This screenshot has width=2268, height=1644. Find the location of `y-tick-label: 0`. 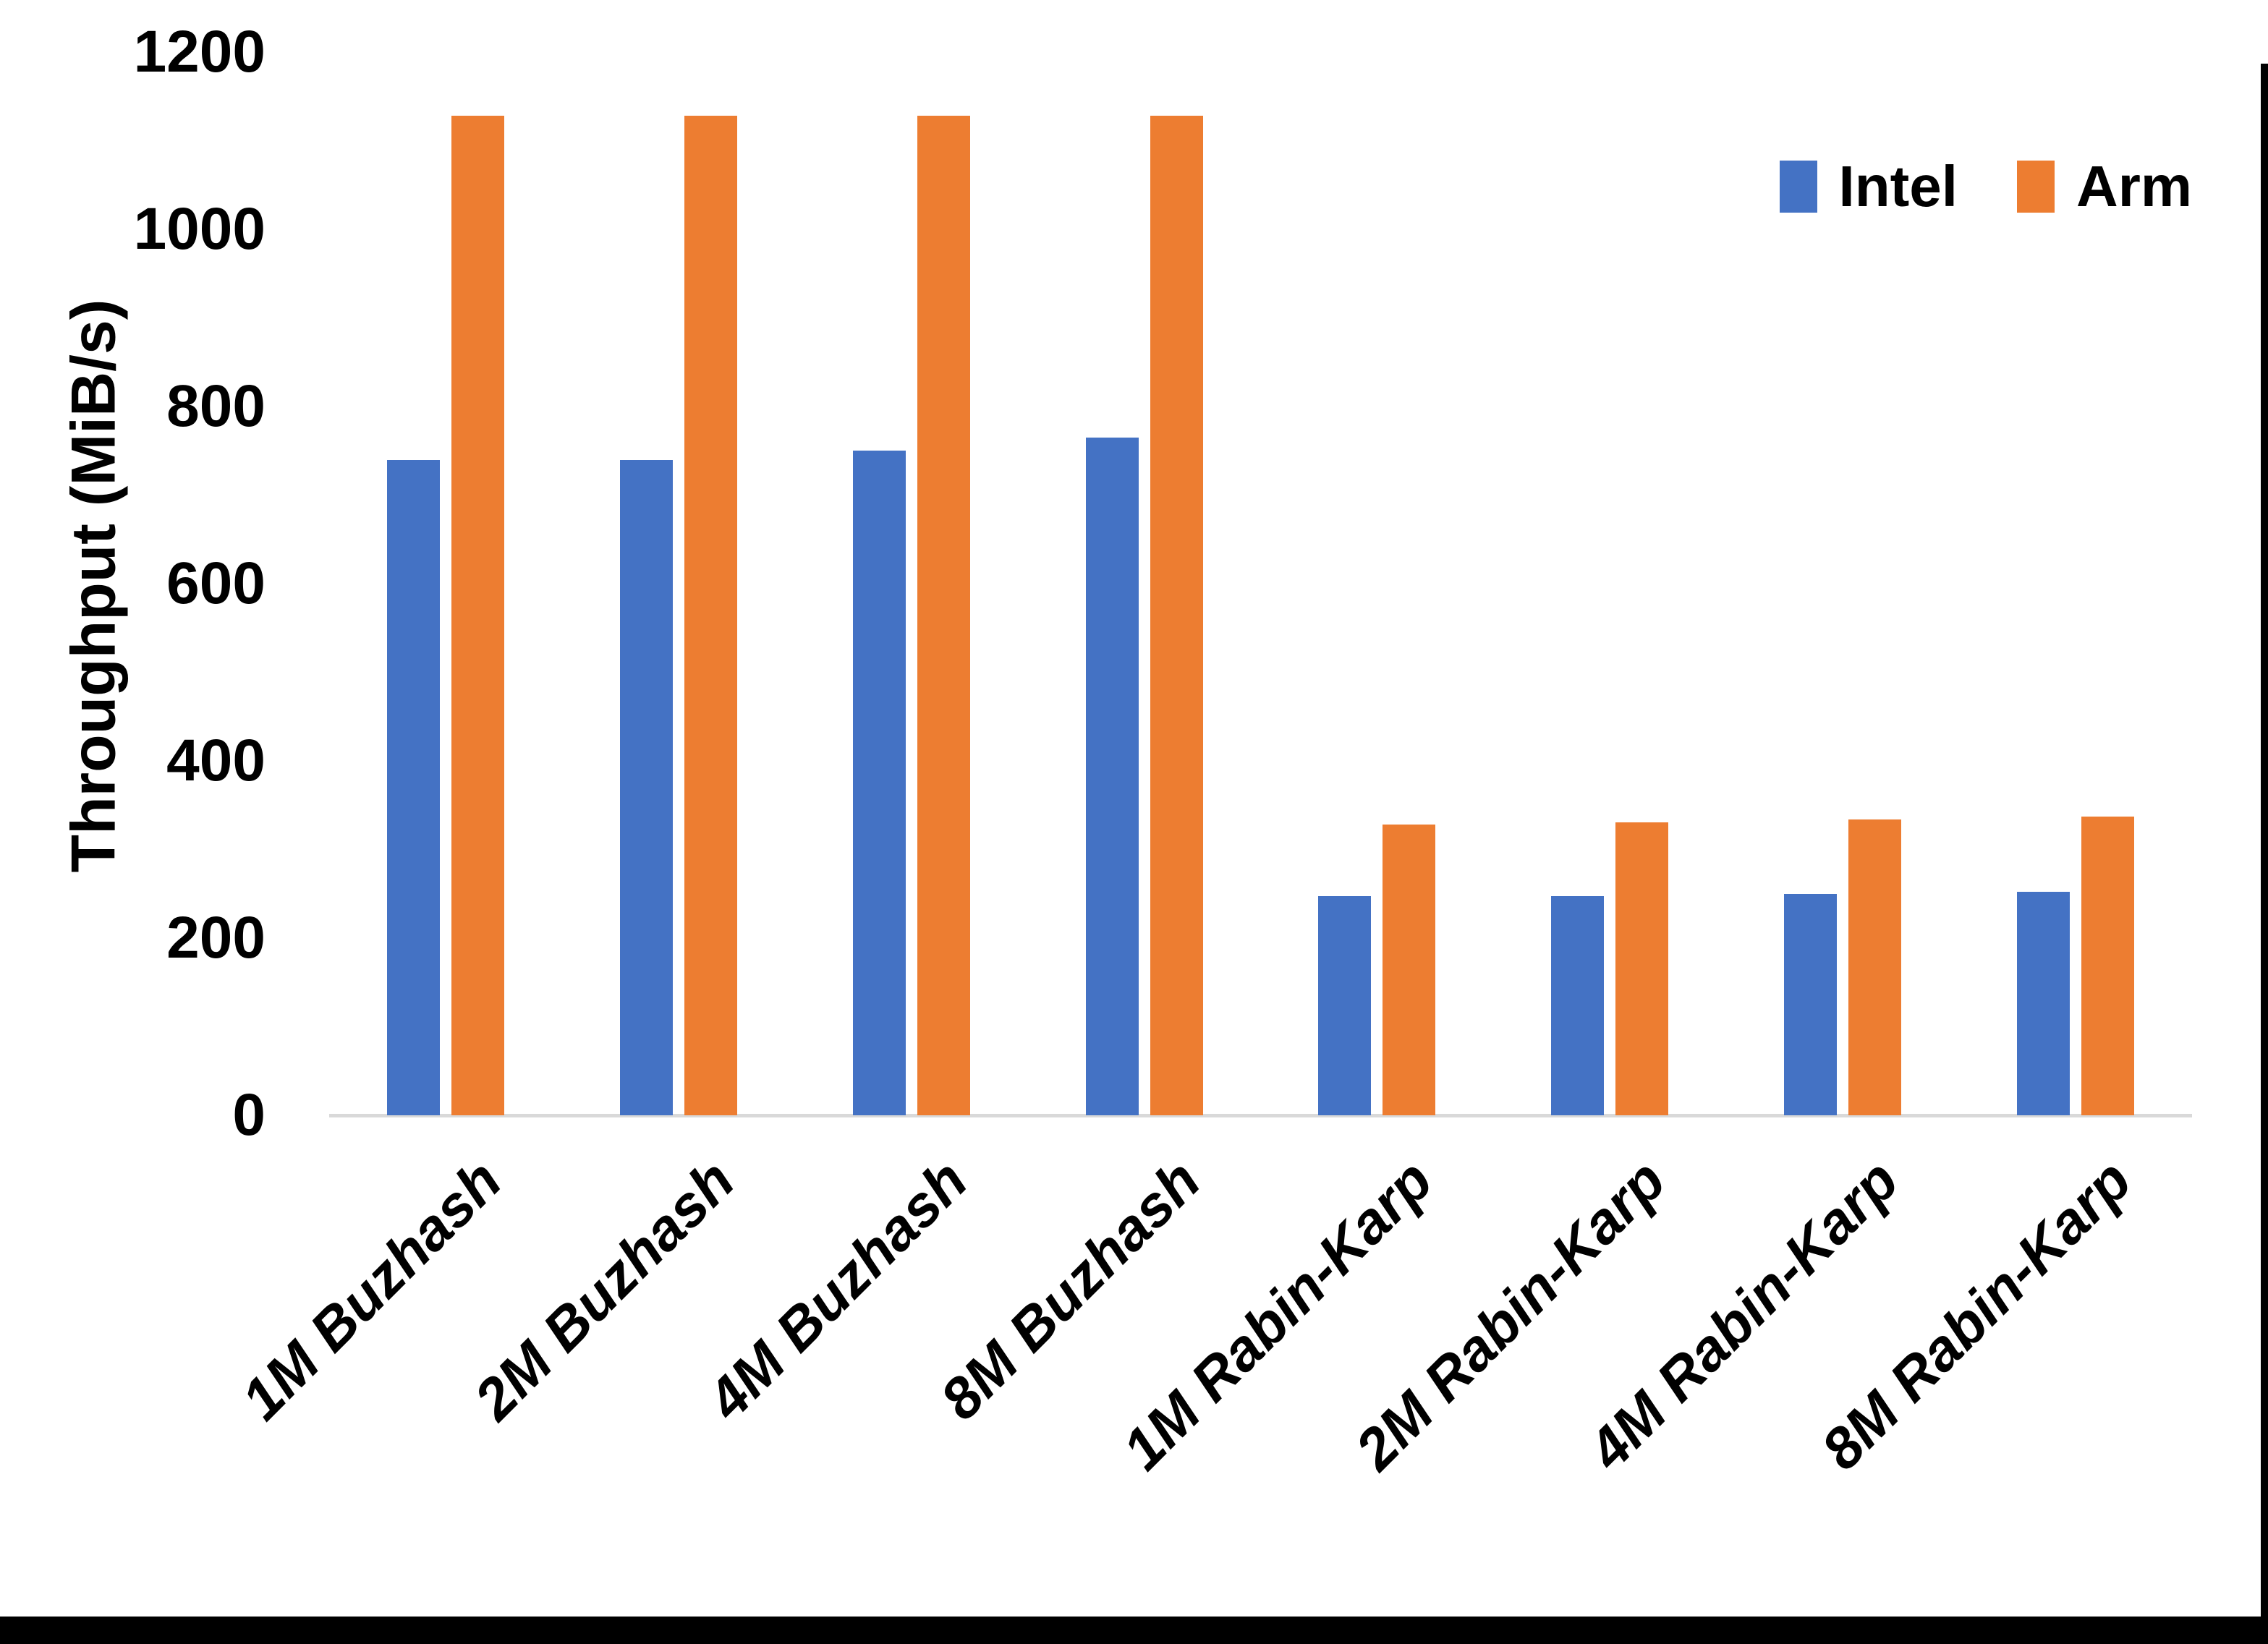

y-tick-label: 0 is located at coordinates (249, 1115).